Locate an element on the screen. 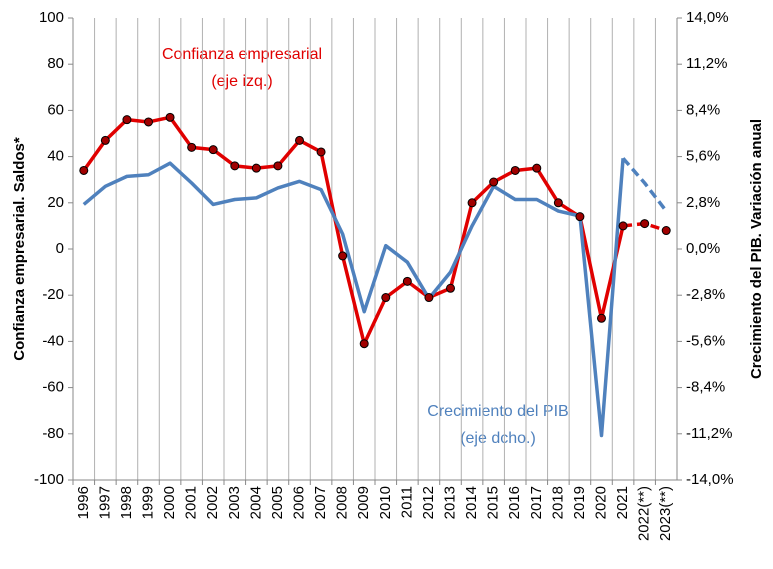  x-tick-label: 2014 is located at coordinates (471, 502).